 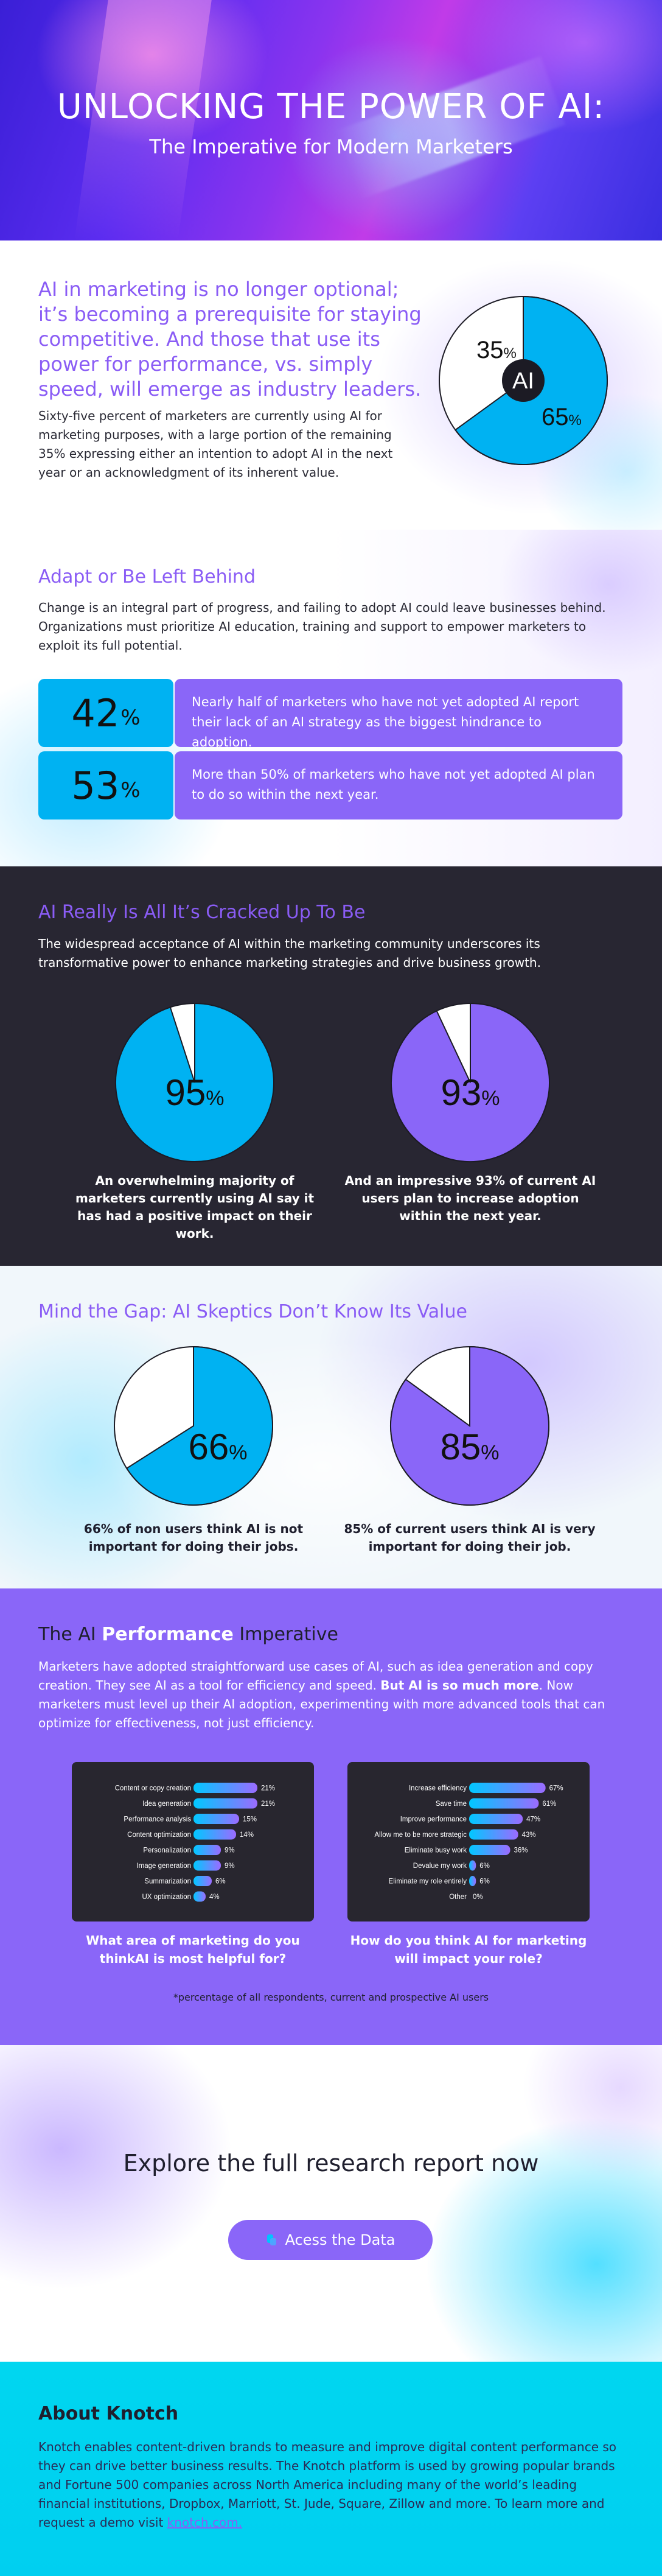 What do you see at coordinates (330, 2240) in the screenshot?
I see `access-data-button: Acess the Data` at bounding box center [330, 2240].